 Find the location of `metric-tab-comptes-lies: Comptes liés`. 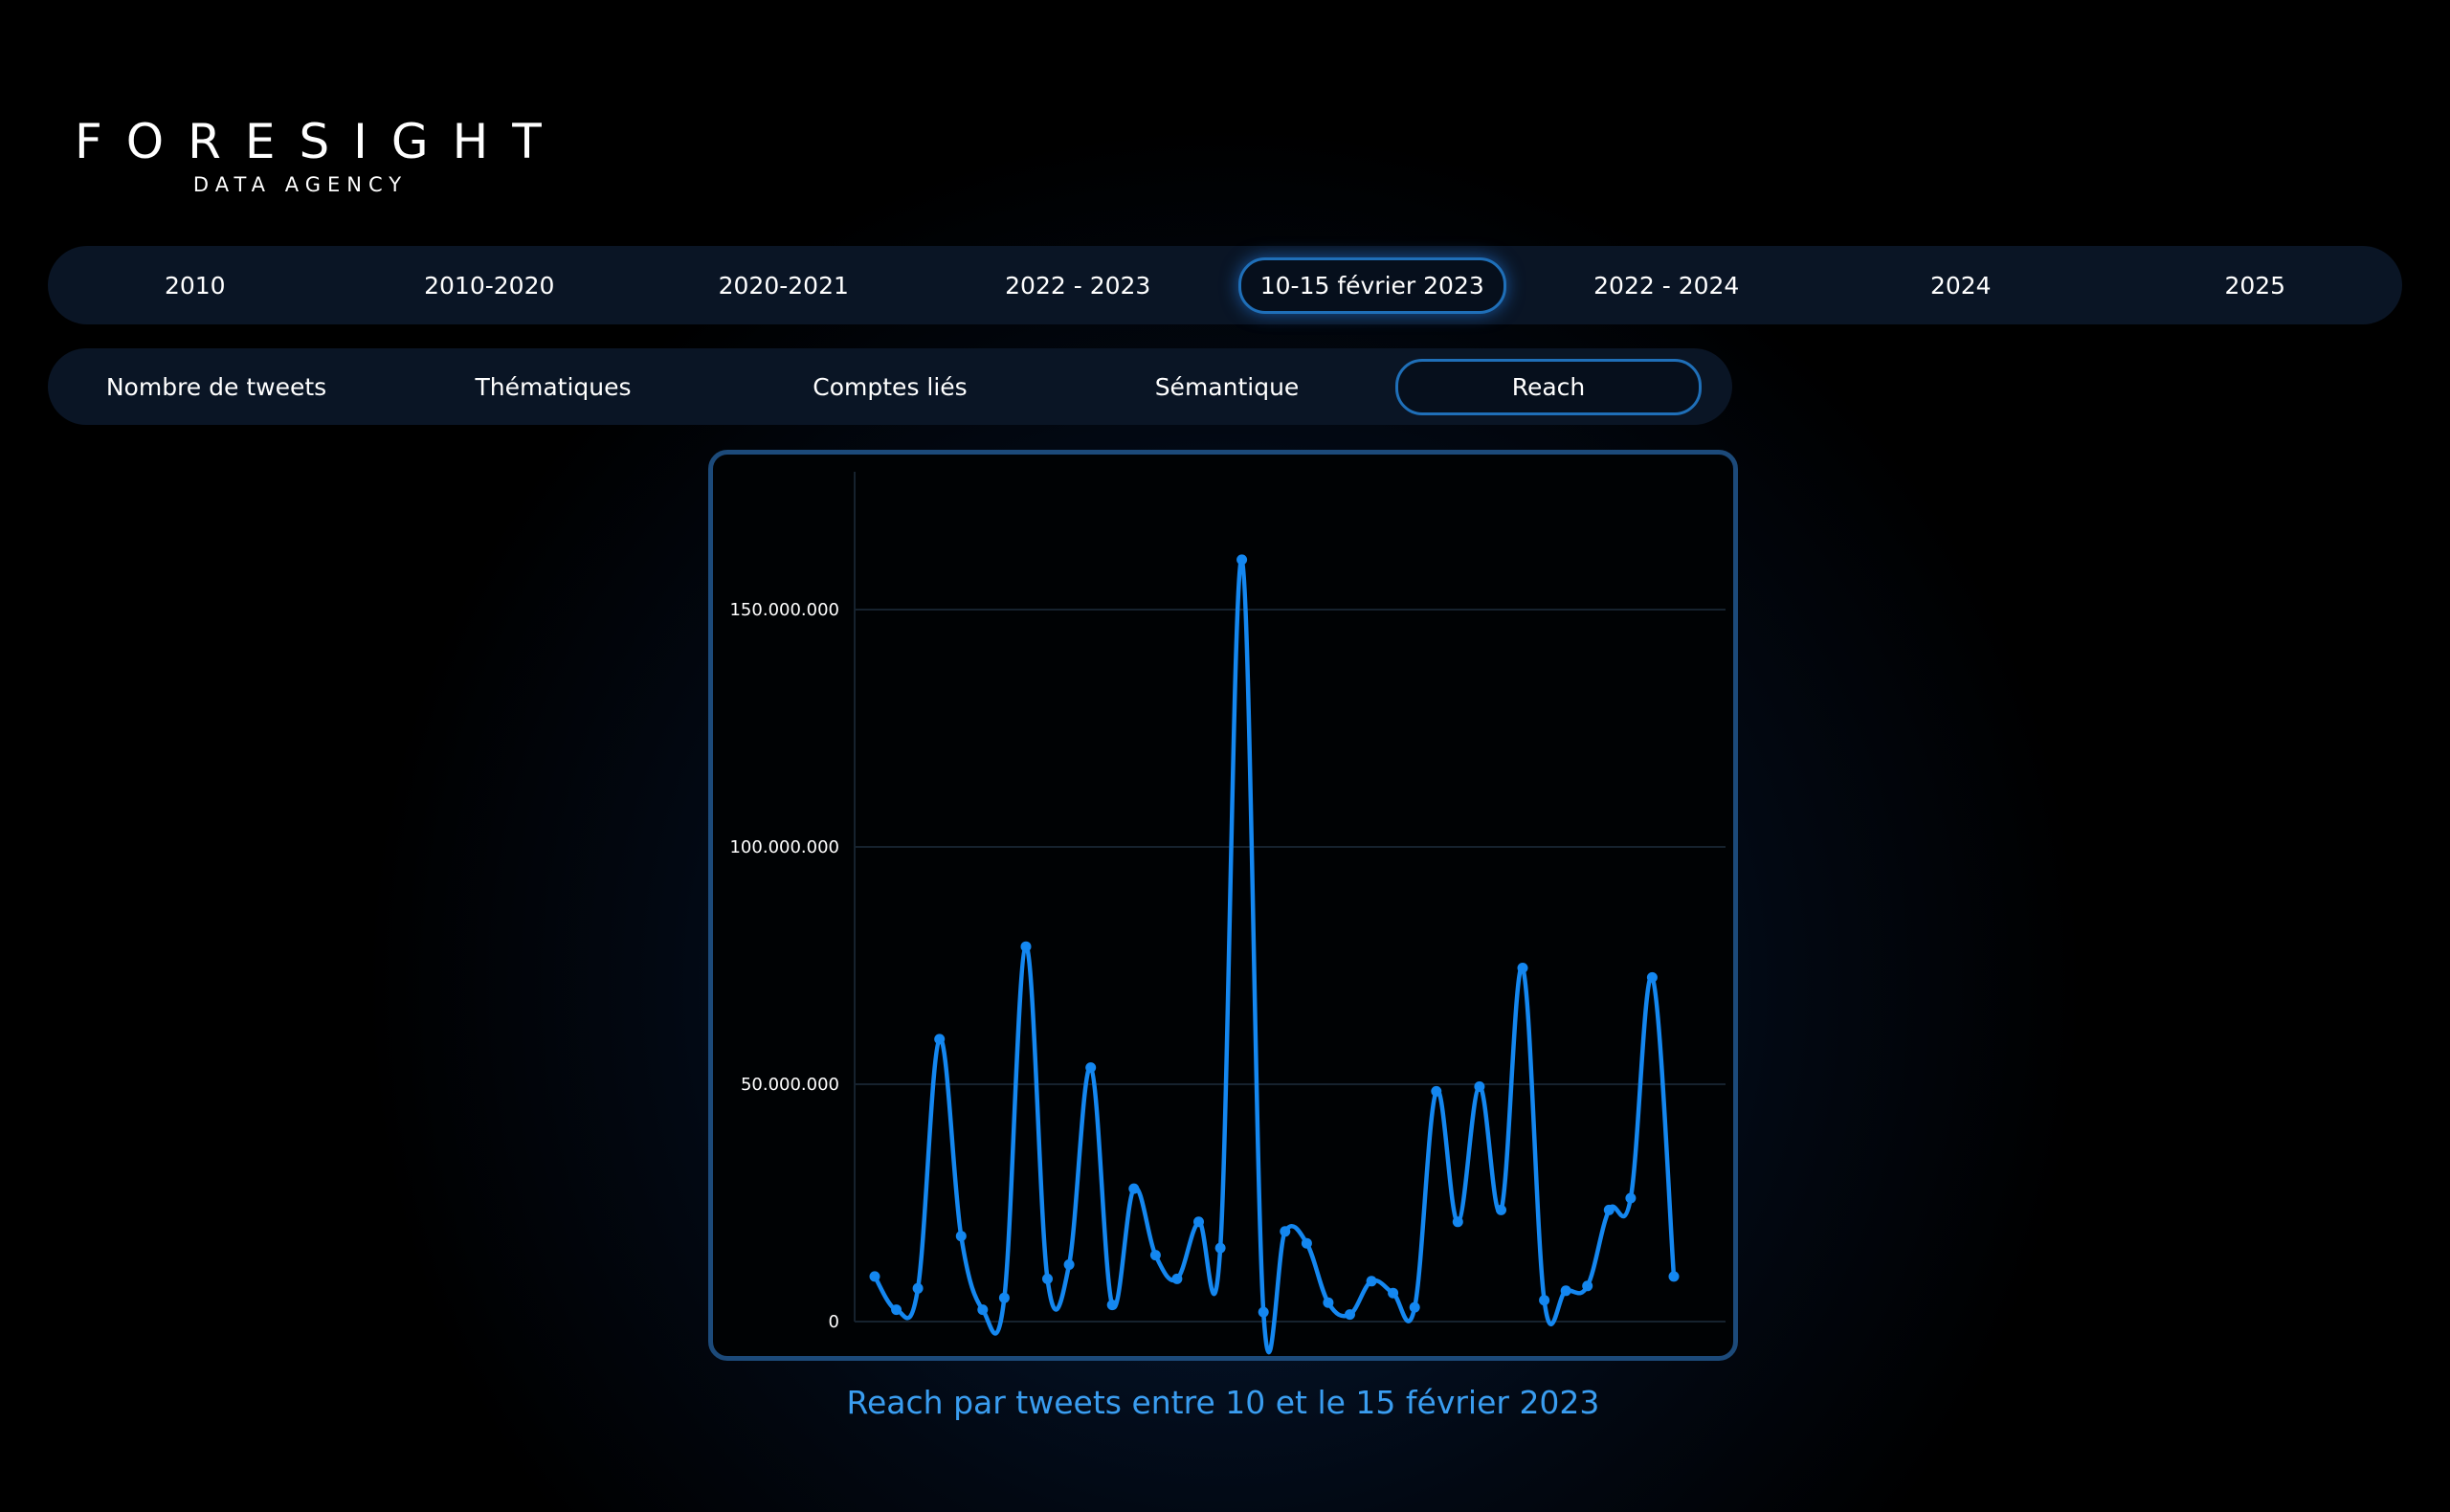

metric-tab-comptes-lies: Comptes liés is located at coordinates (890, 386).